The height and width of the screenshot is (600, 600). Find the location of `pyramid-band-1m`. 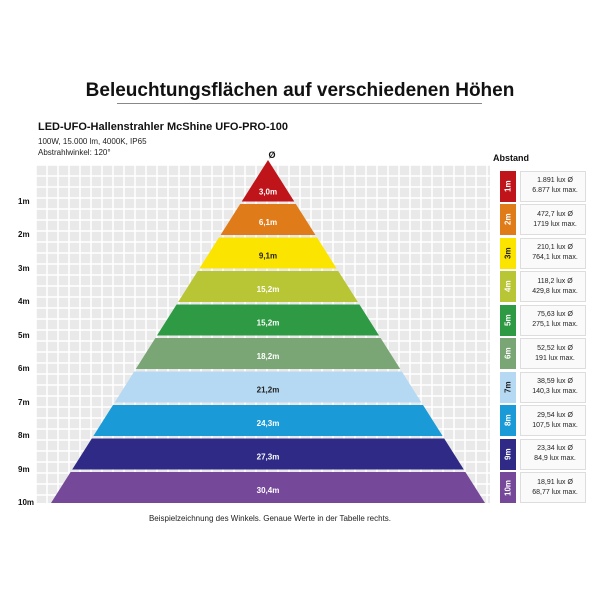

pyramid-band-1m is located at coordinates (268, 181).